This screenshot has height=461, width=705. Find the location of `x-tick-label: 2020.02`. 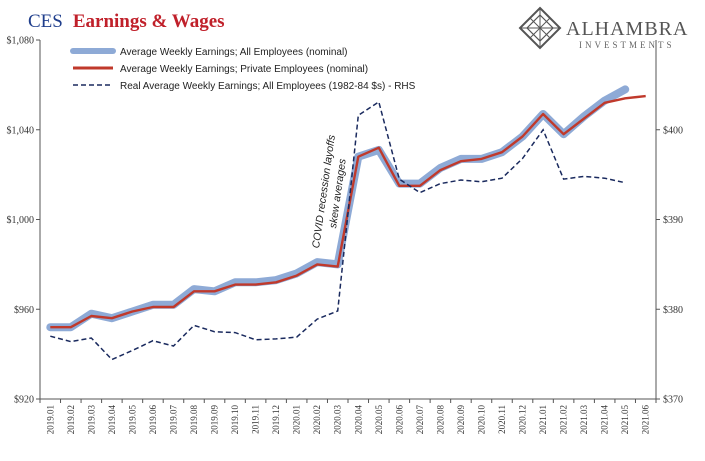

x-tick-label: 2020.02 is located at coordinates (317, 419).